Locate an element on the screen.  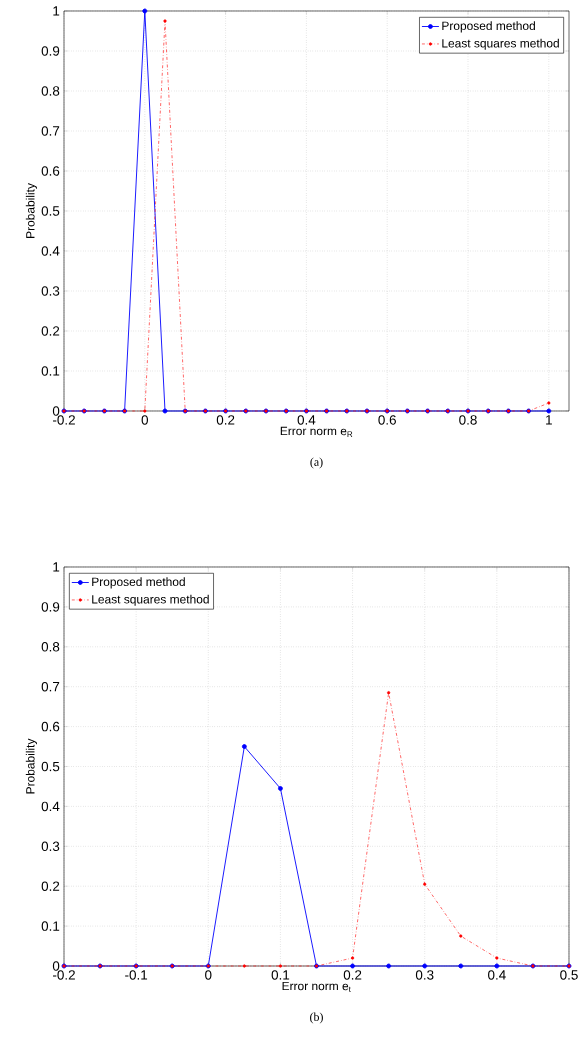
x-axis-title: Error norm e$_{t}$ is located at coordinates (316, 986).